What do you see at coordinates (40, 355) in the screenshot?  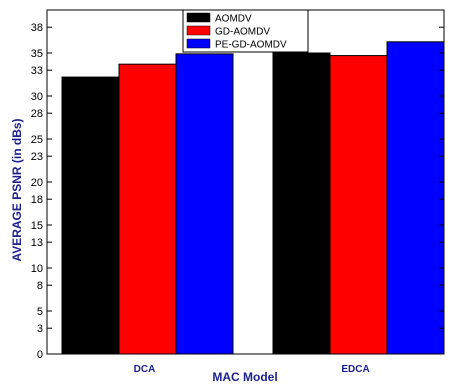 I see `y-tick-label: 0` at bounding box center [40, 355].